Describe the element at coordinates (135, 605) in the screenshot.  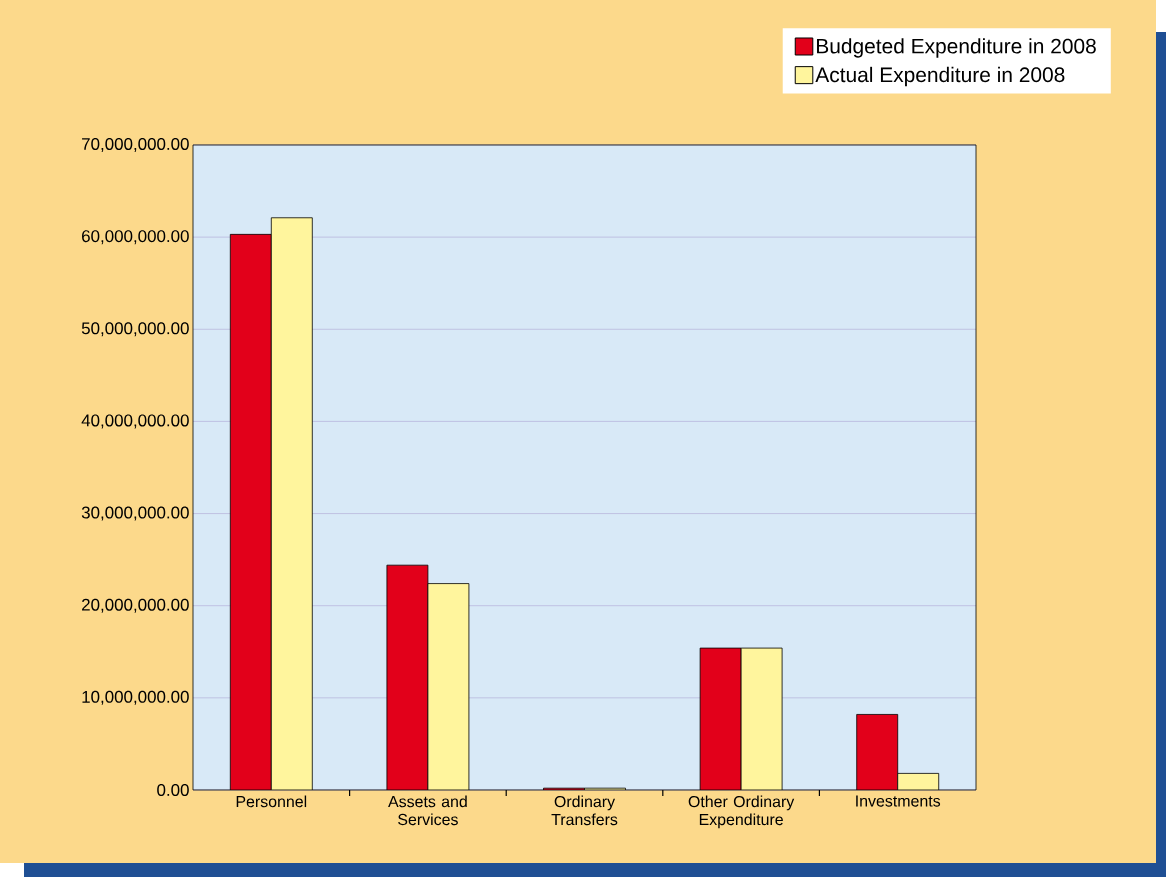
I see `y-tick-label: 20,000,000.00` at that location.